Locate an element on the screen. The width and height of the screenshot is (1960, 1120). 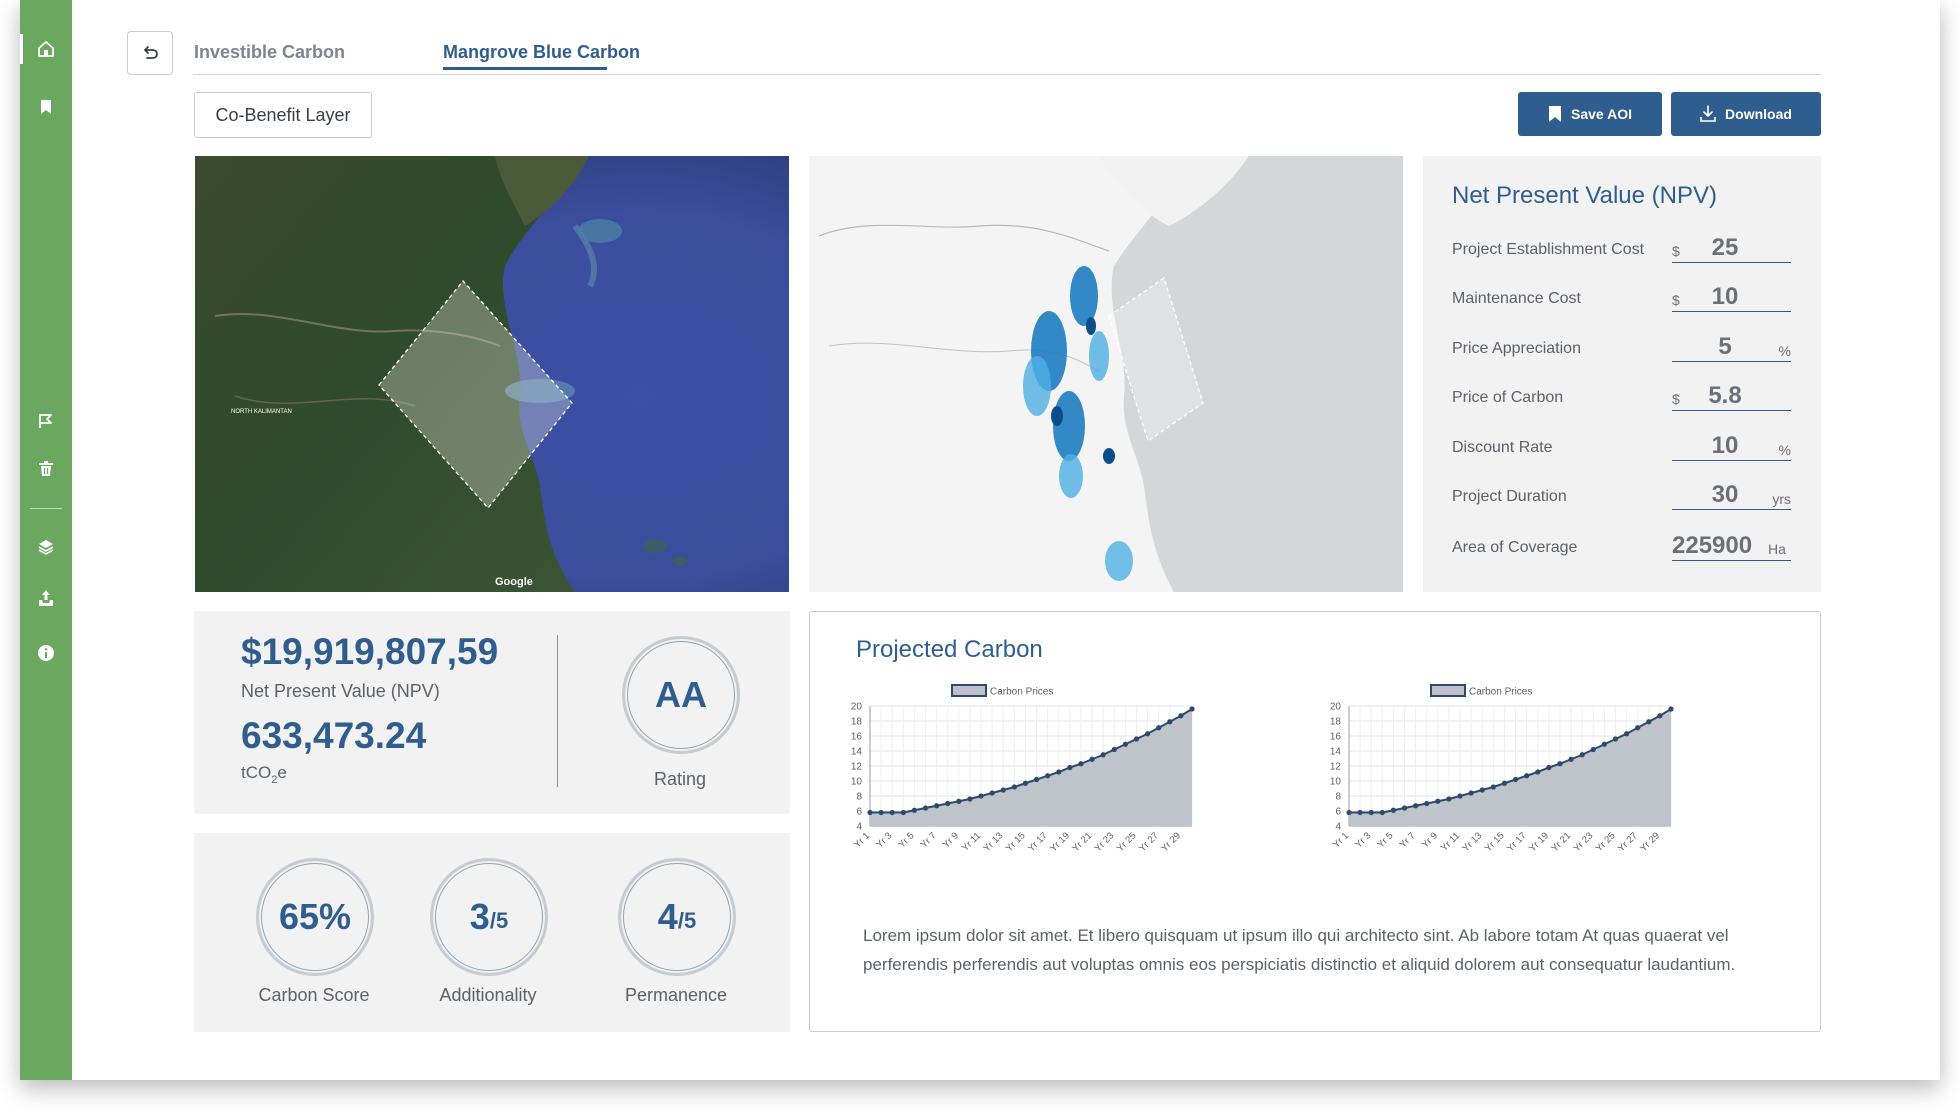
tab-investible-carbon: Investible Carbon is located at coordinates (270, 52).